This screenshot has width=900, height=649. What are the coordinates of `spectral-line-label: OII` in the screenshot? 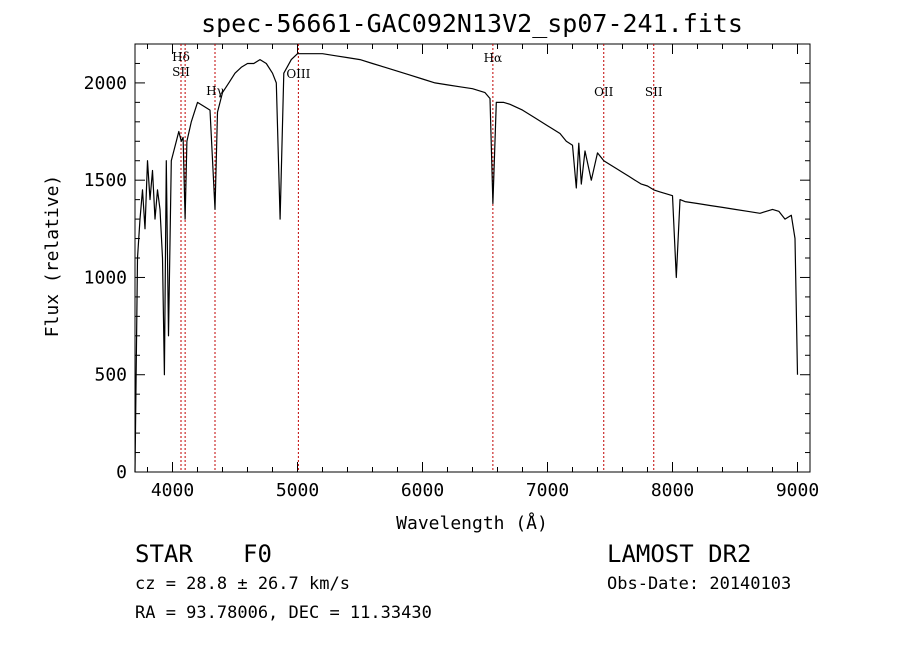 It's located at (604, 92).